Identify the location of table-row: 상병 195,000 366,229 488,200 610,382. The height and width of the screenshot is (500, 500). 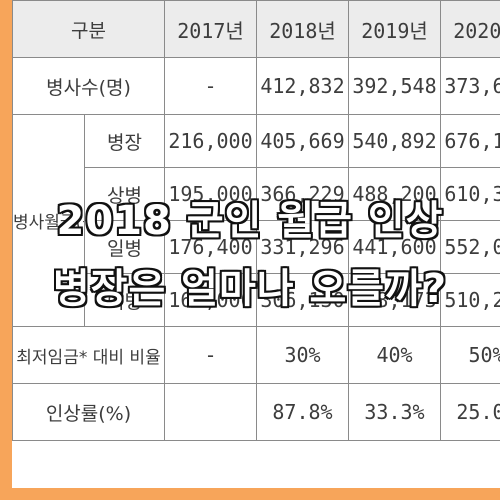
(256, 194).